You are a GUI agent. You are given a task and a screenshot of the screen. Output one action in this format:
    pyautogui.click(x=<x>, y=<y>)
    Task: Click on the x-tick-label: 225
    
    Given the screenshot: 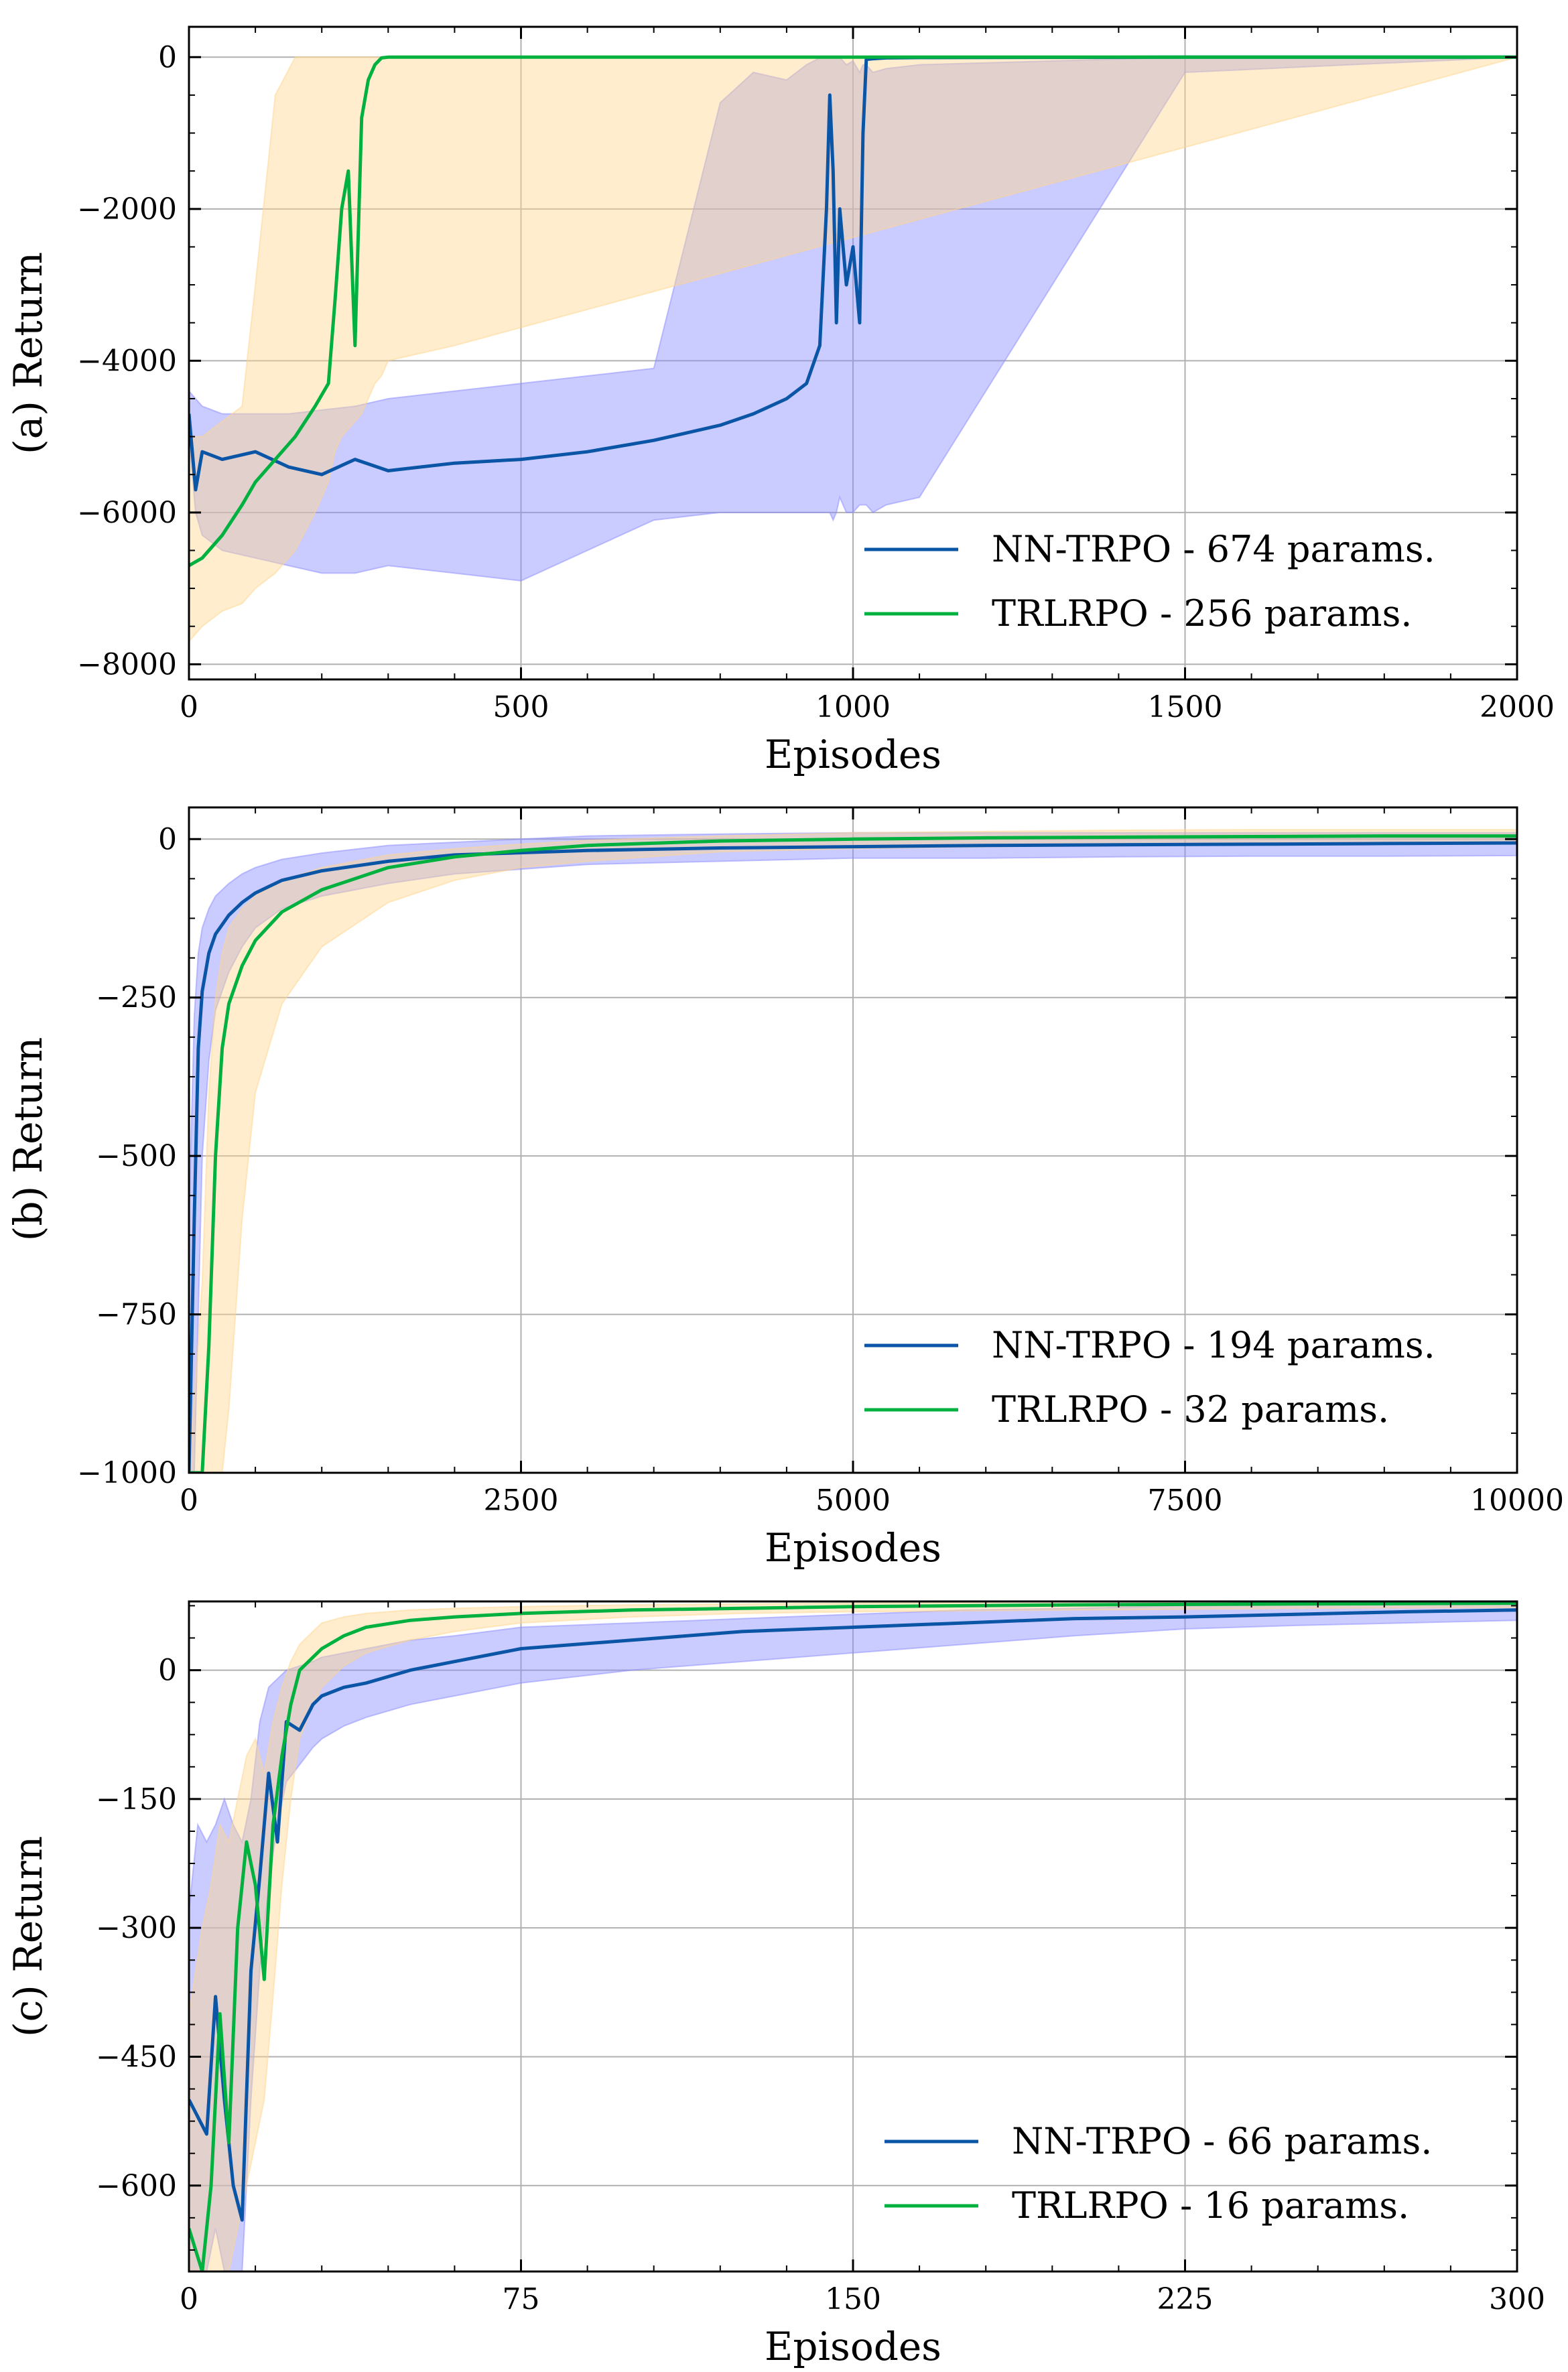 What is the action you would take?
    pyautogui.click(x=1185, y=2299)
    